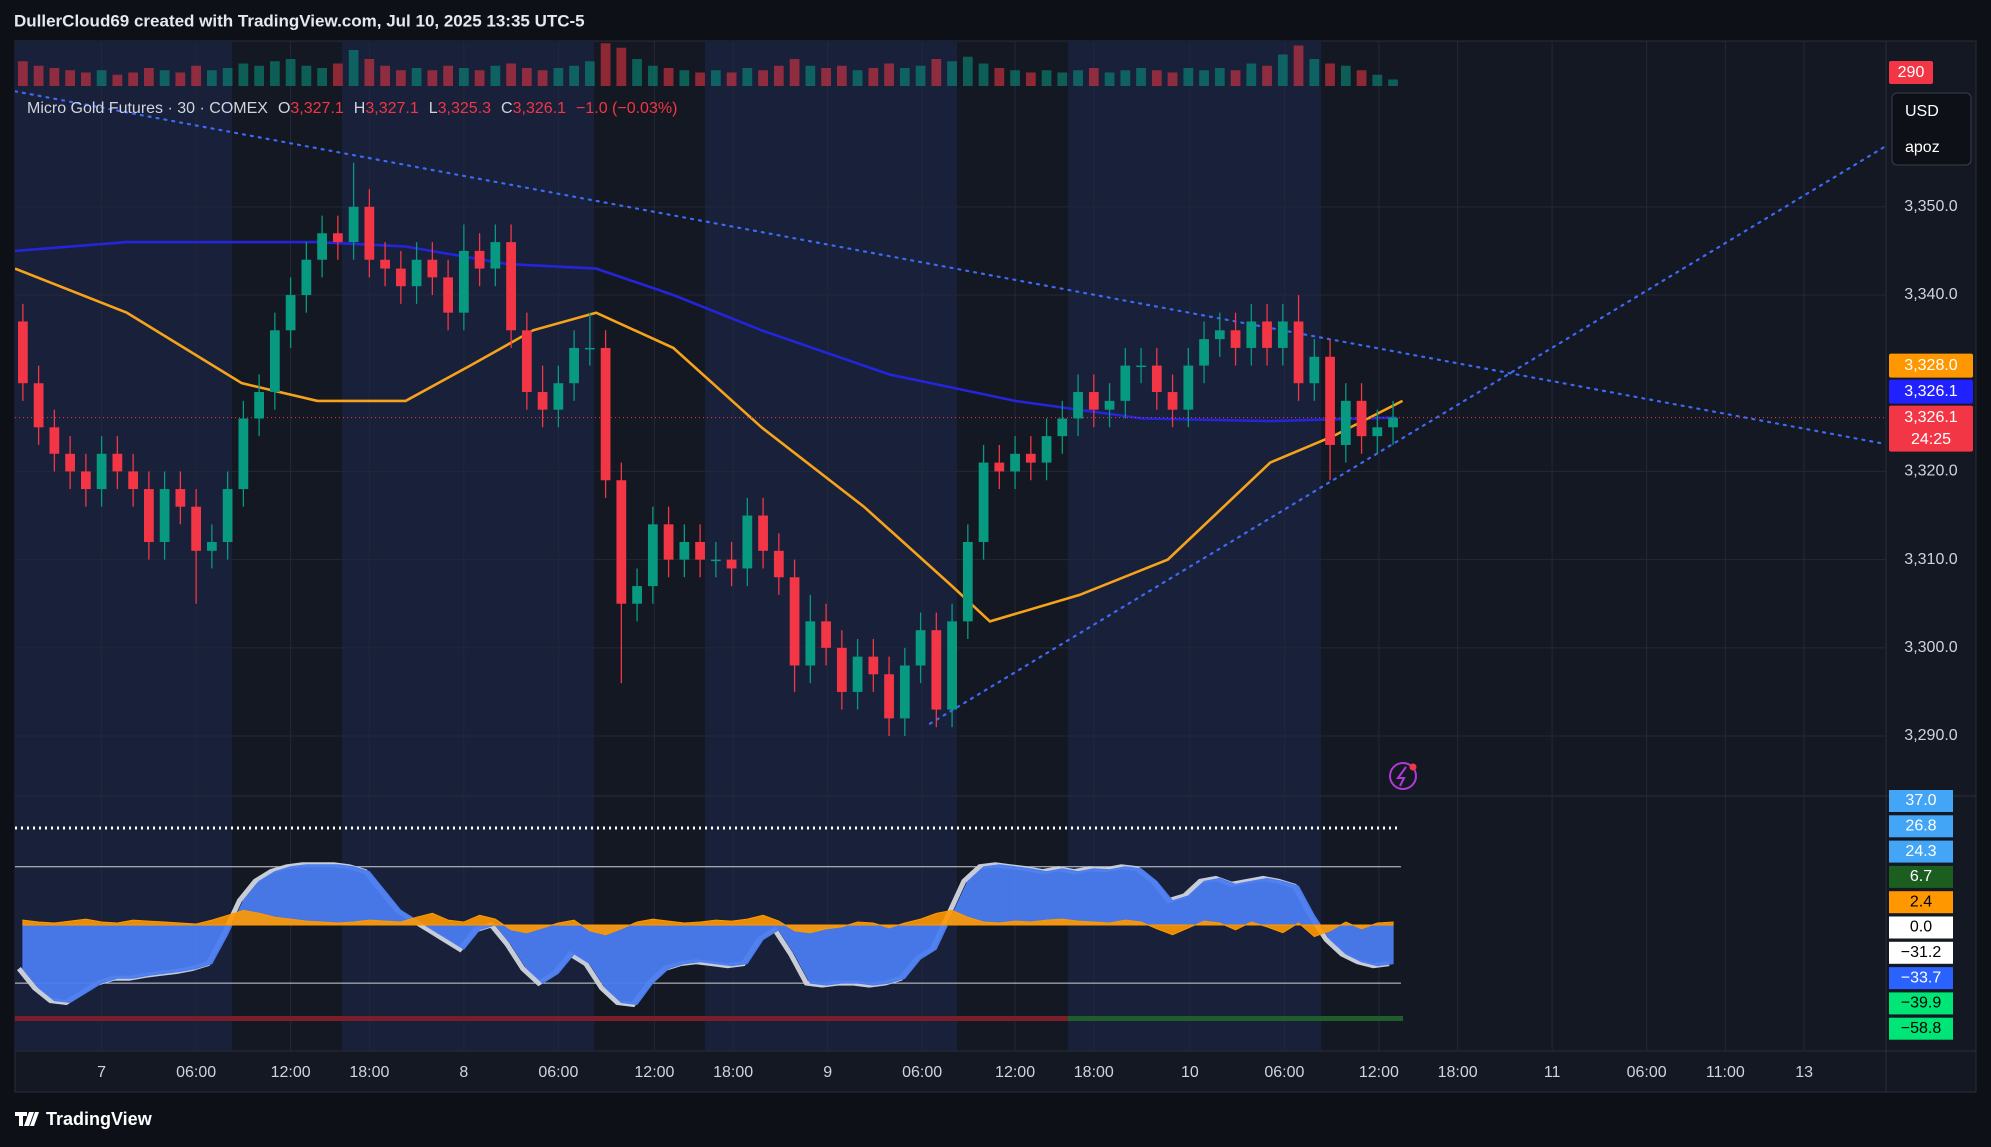 The height and width of the screenshot is (1147, 1991). I want to click on x-tick-label: 7, so click(101, 1072).